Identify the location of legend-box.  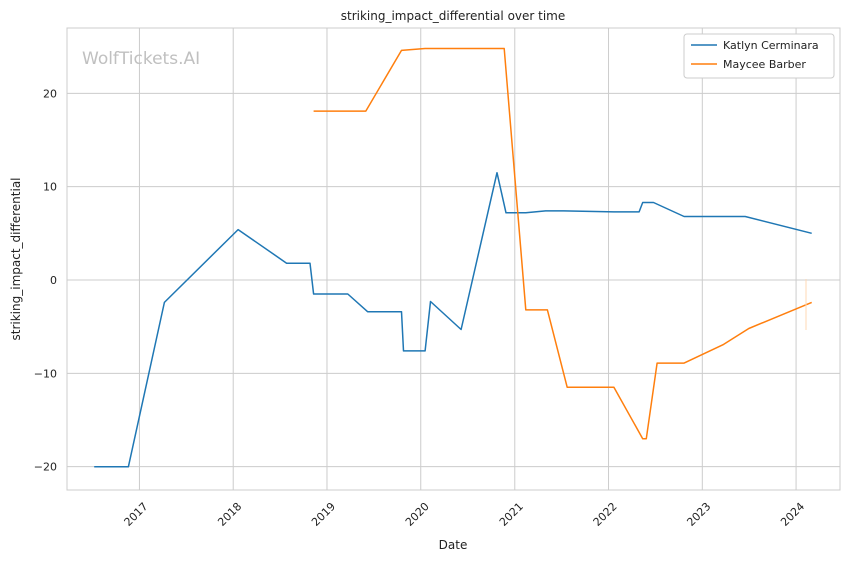
(759, 56).